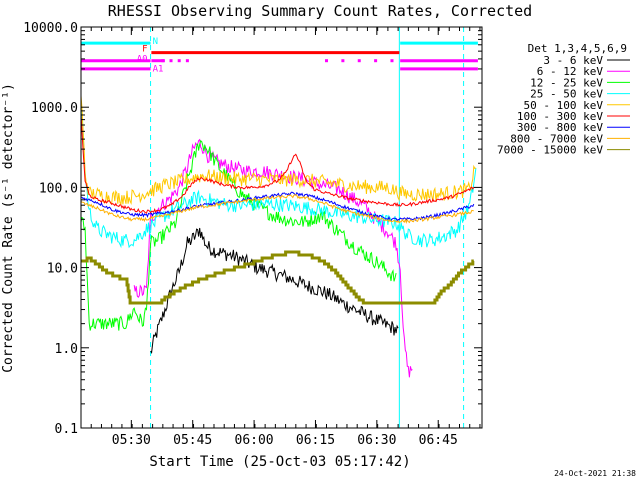  Describe the element at coordinates (376, 440) in the screenshot. I see `x-tick-label: 06:30` at that location.